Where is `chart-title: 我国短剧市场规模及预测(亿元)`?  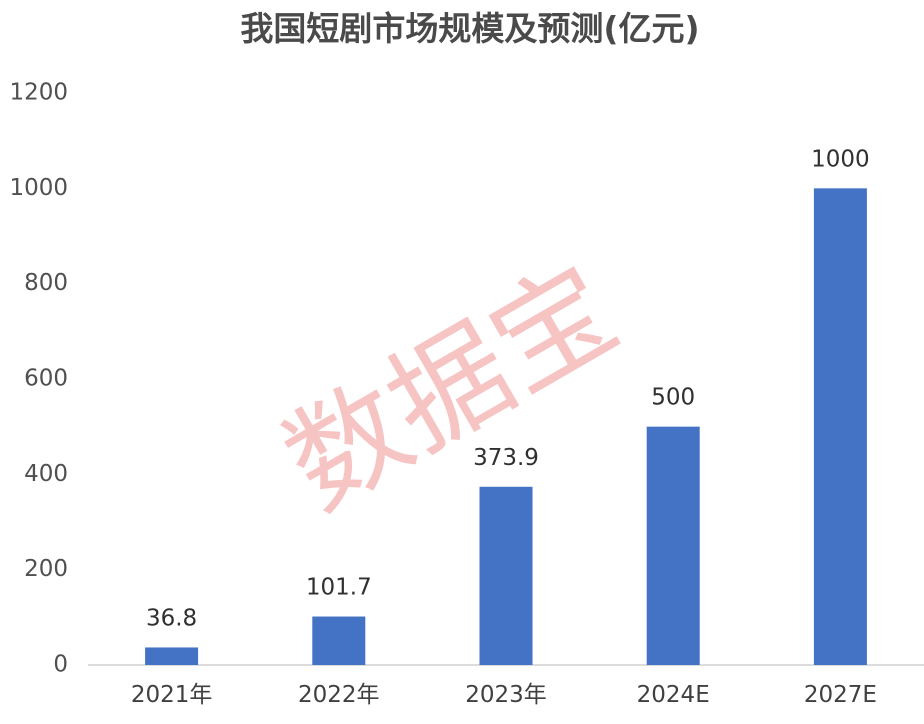
chart-title: 我国短剧市场规模及预测(亿元) is located at coordinates (469, 28).